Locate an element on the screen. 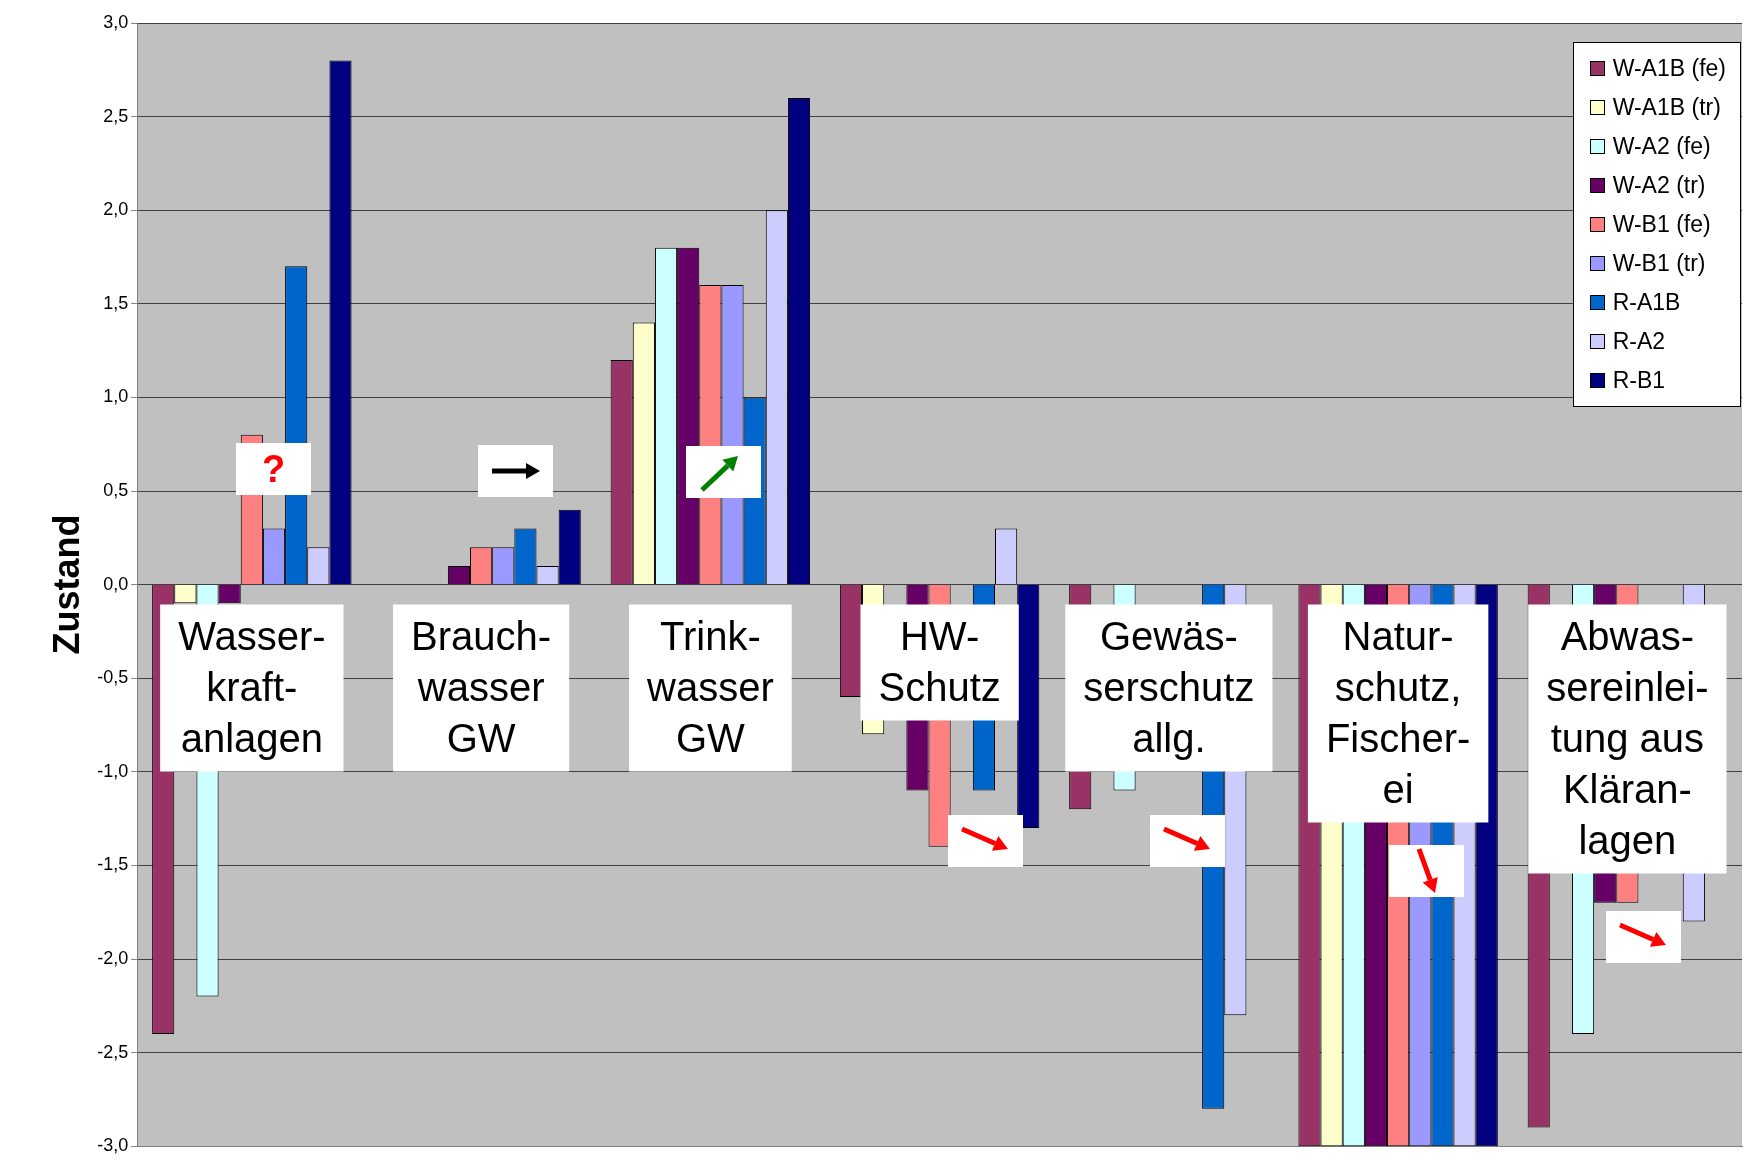 The width and height of the screenshot is (1744, 1160). y-tick-label: 2,0 is located at coordinates (116, 209).